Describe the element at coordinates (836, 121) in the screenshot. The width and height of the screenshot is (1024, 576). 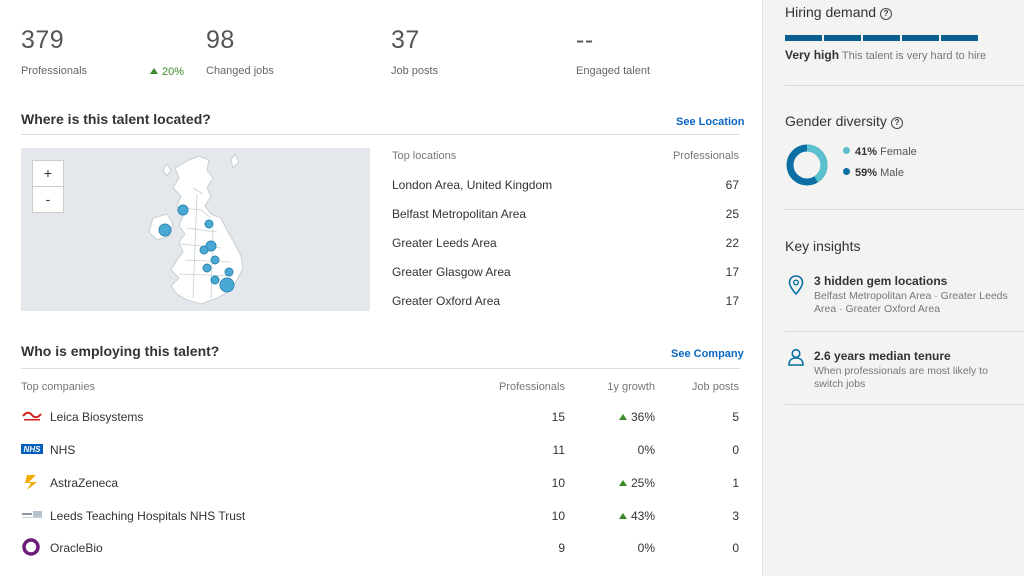
I see `gender-diversity-label: Gender diversity` at that location.